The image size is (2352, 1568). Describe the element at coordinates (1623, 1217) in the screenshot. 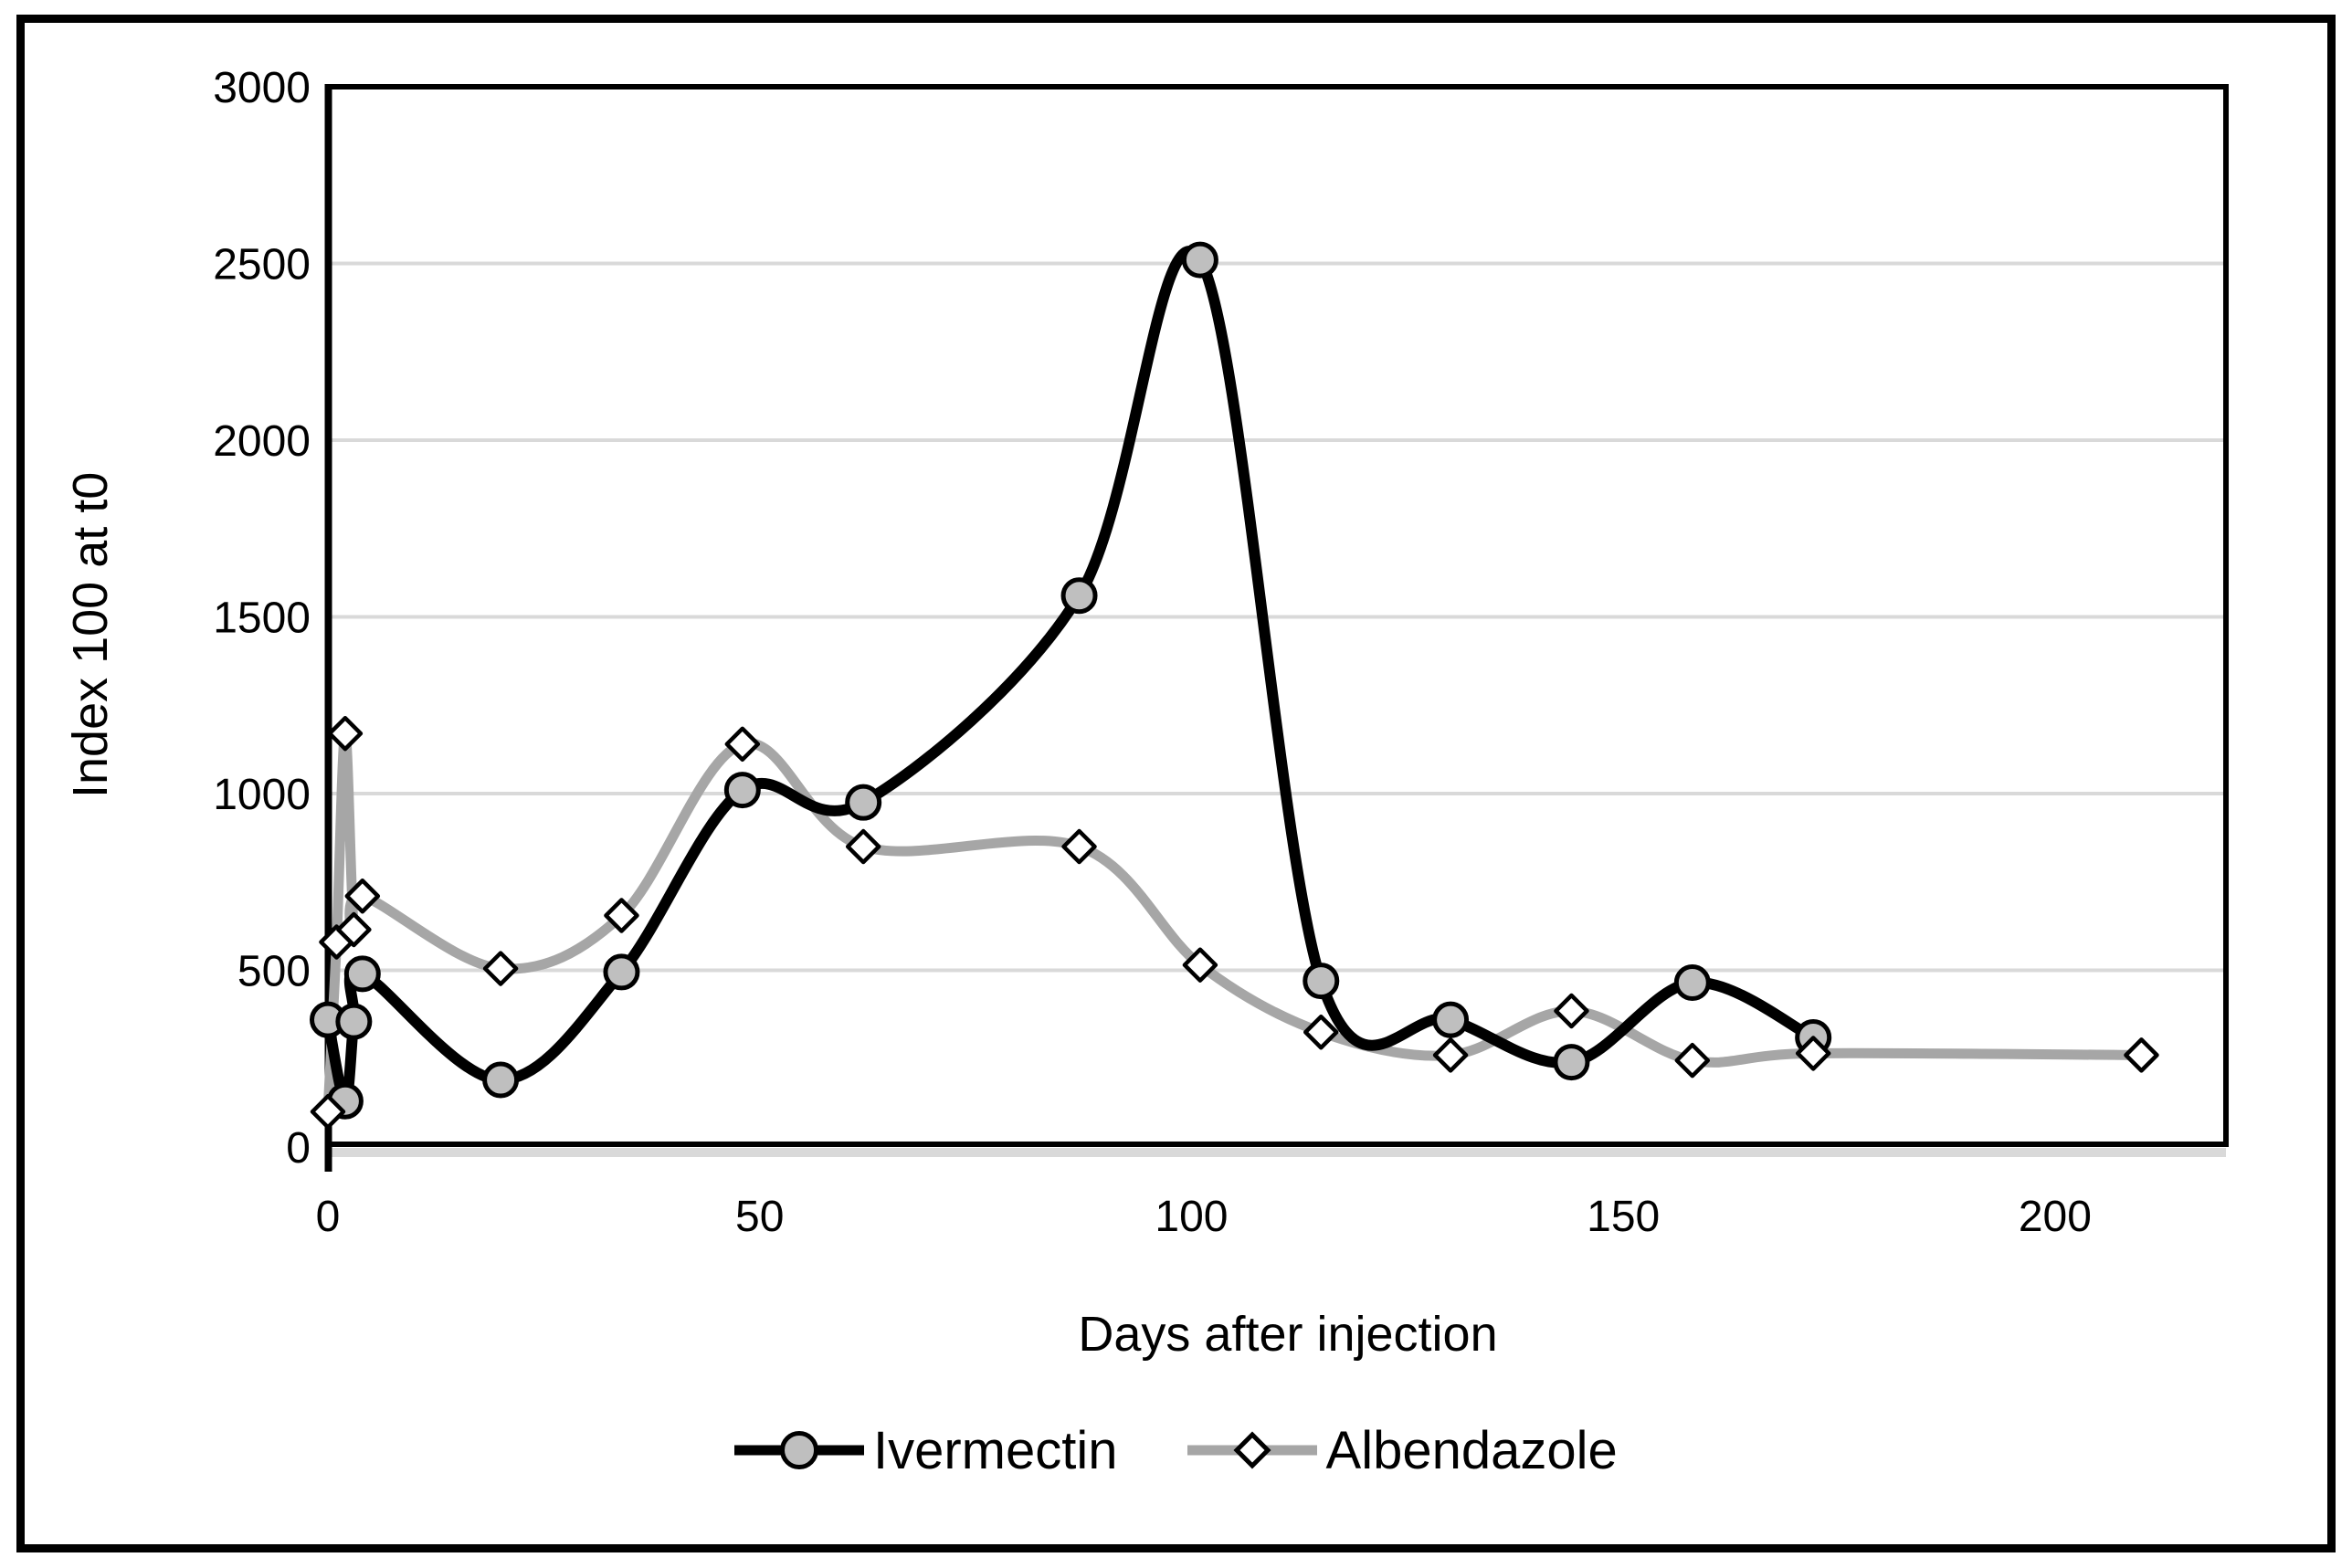

I see `x-tick-label: 150` at that location.